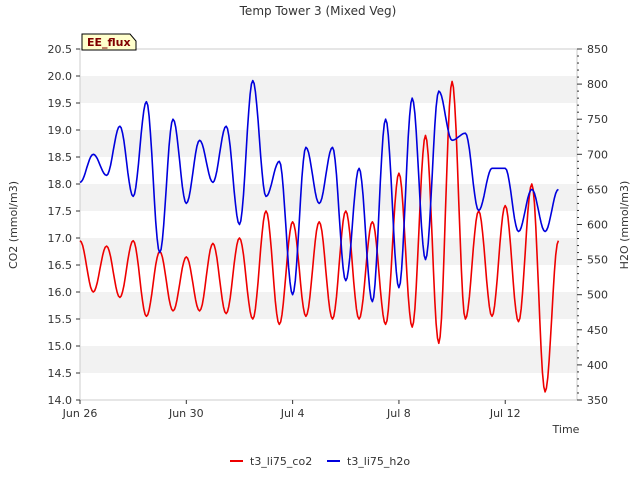  I want to click on y-left-tick-label: 16.5, so click(60, 265).